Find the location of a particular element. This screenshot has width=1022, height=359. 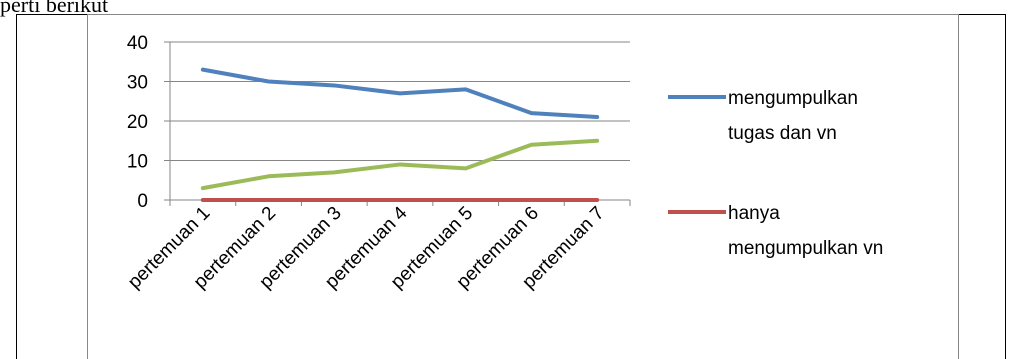

legend-label: mengumpulkan is located at coordinates (793, 98).